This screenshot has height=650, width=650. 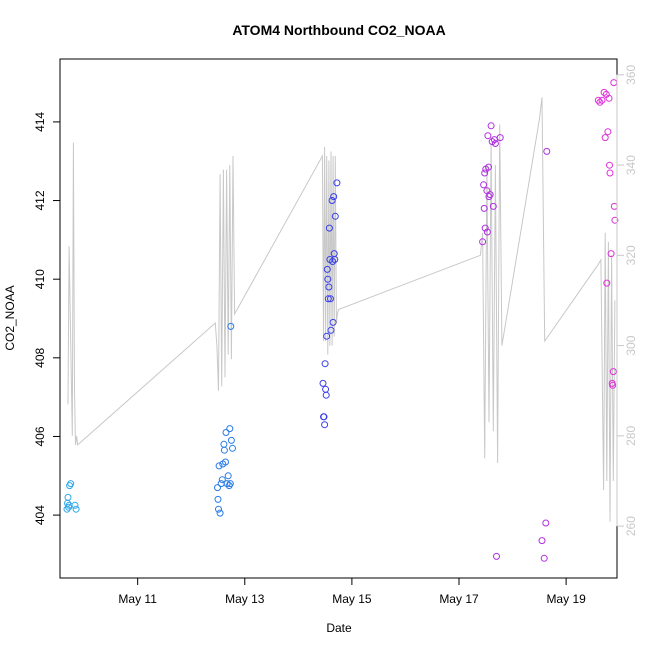 I want to click on x-axis-label: Date, so click(x=339, y=628).